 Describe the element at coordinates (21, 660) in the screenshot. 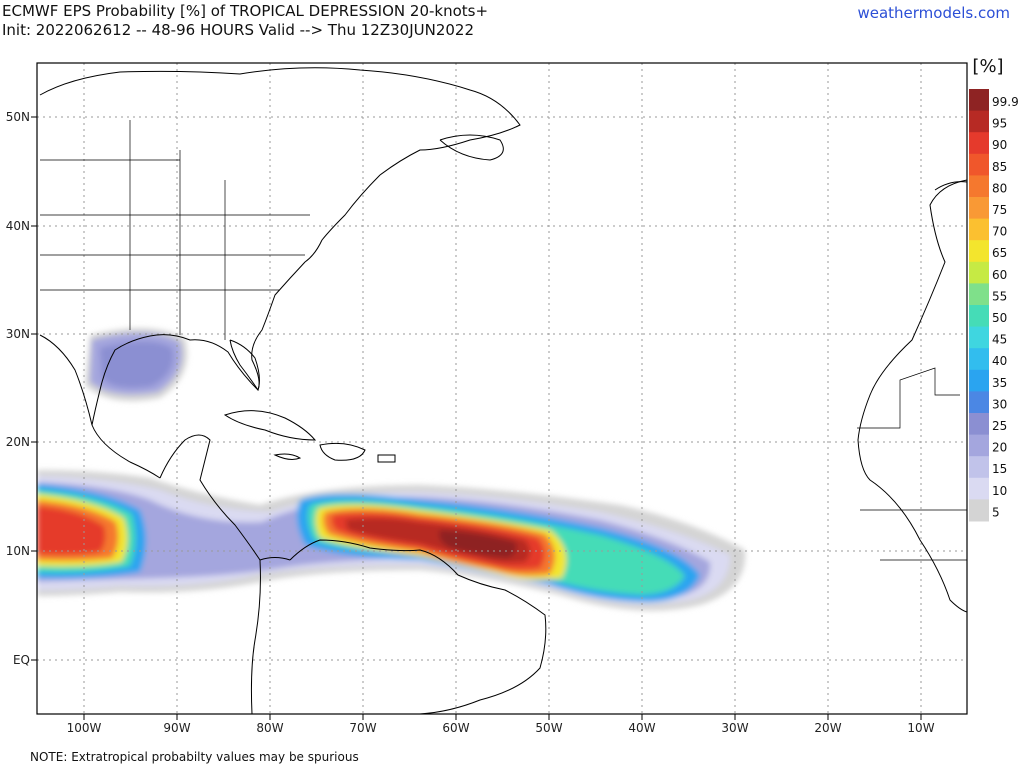

I see `lat-label: EQ` at that location.